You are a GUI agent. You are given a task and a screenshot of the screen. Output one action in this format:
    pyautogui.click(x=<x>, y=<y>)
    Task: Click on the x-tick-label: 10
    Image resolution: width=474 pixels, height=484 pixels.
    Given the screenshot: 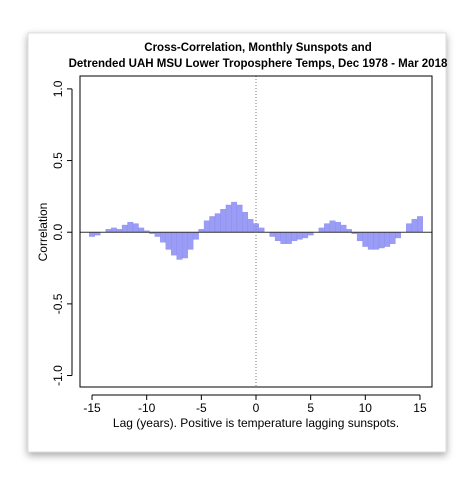 What is the action you would take?
    pyautogui.click(x=366, y=408)
    